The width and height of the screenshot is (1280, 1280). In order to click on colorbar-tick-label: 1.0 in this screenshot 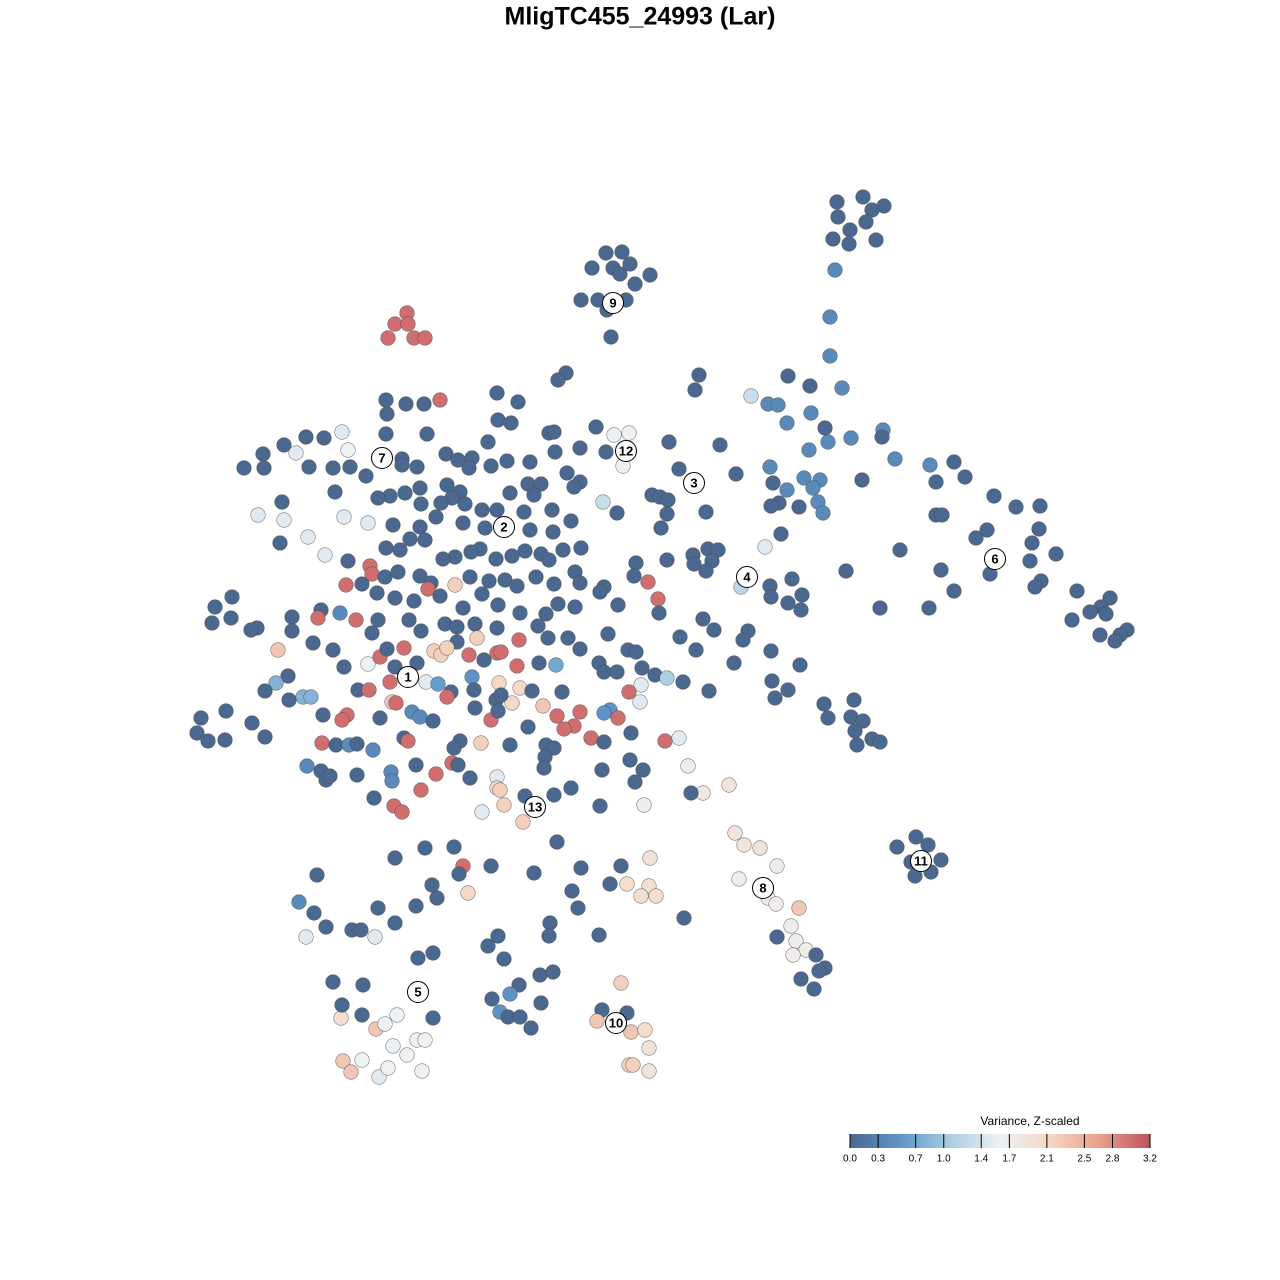, I will do `click(944, 1159)`.